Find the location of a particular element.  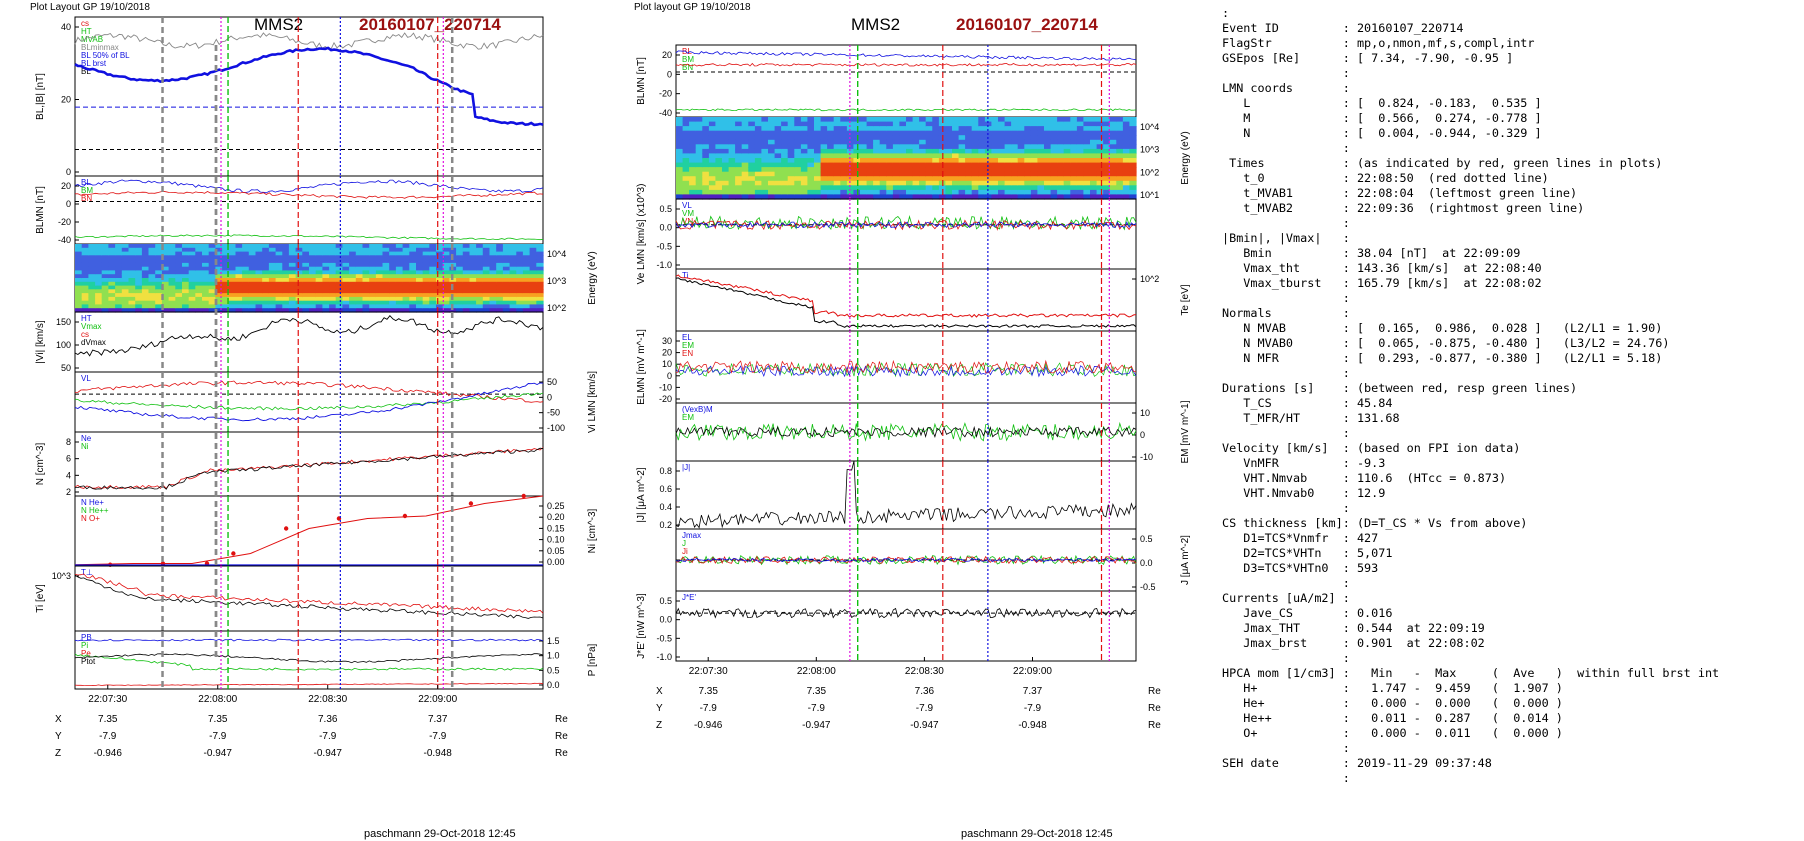

coord-value: -0.946 is located at coordinates (708, 725).